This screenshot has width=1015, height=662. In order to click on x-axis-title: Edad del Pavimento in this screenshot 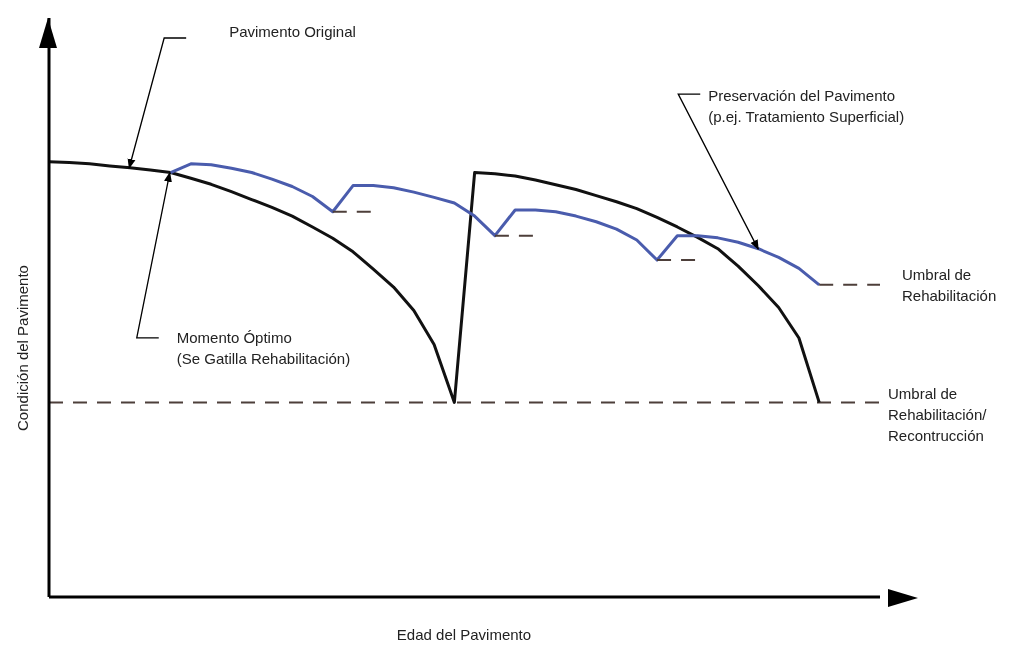, I will do `click(464, 634)`.